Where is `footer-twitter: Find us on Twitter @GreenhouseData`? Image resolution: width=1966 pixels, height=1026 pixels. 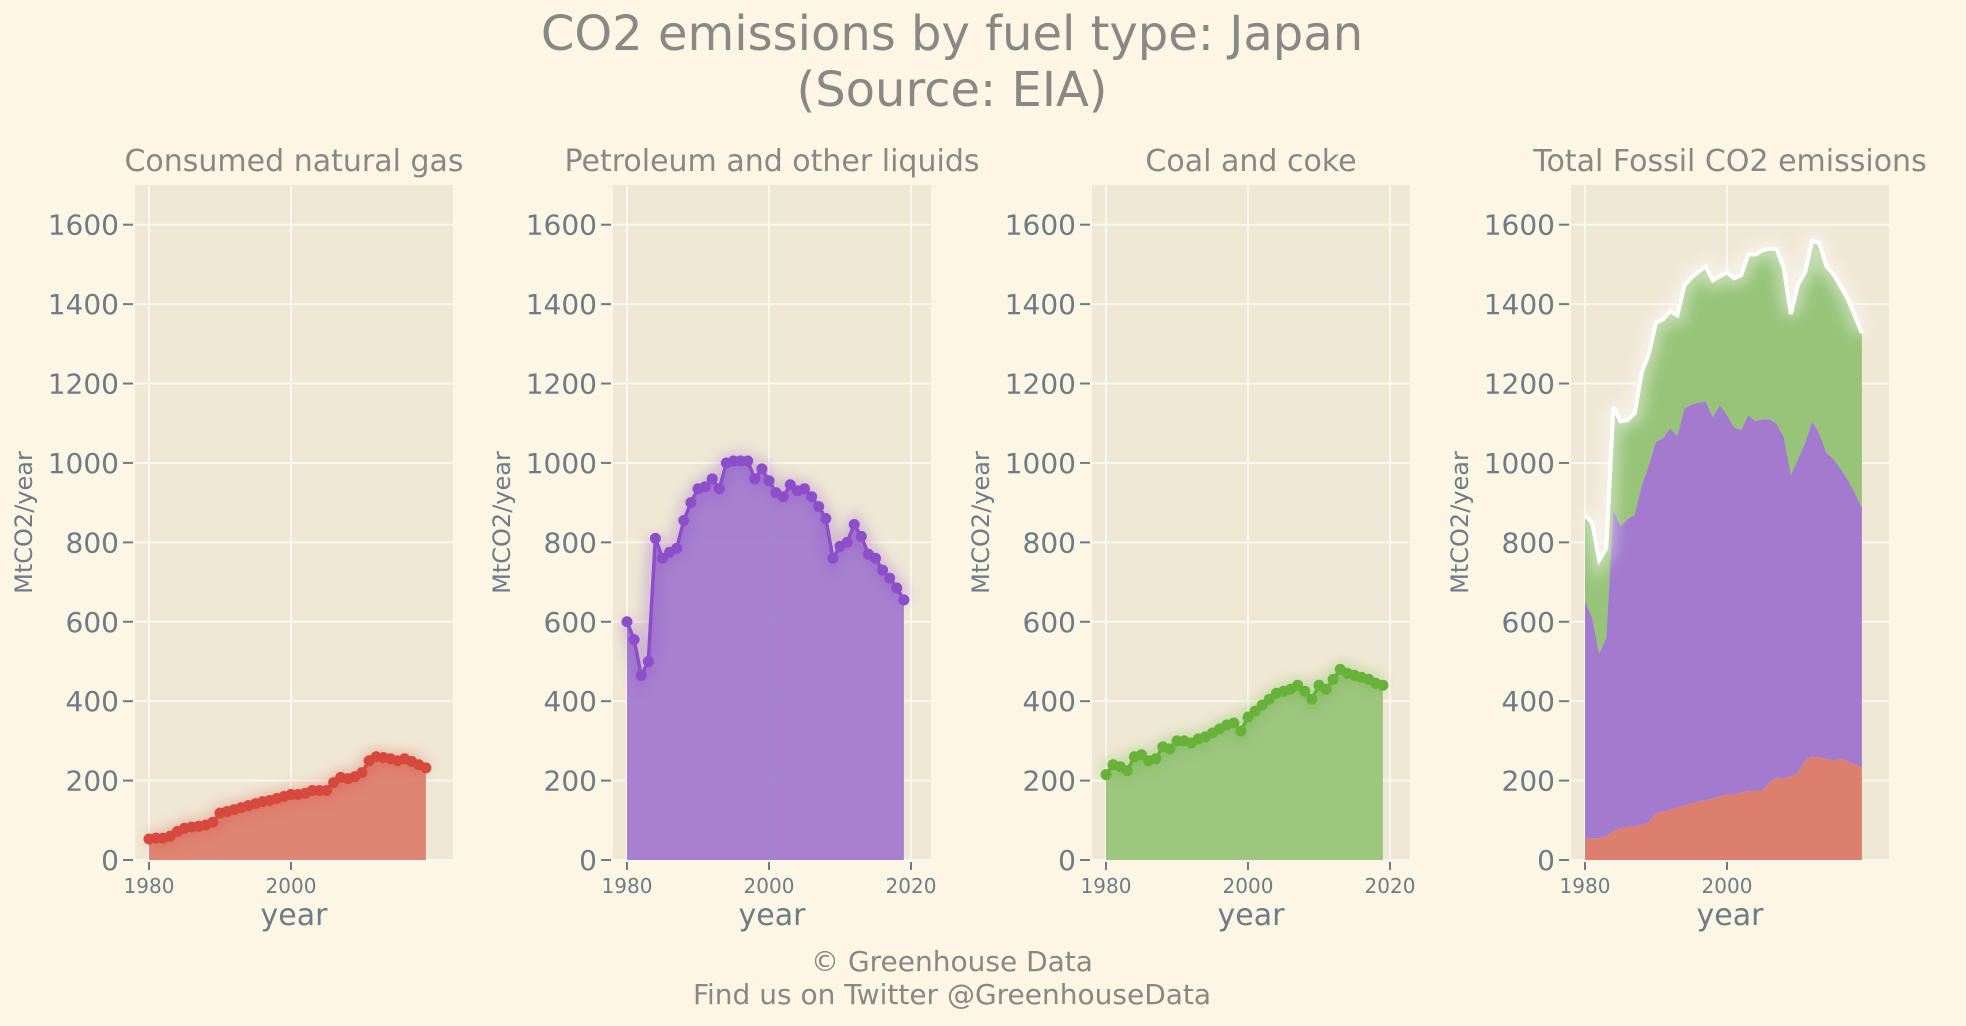
footer-twitter: Find us on Twitter @GreenhouseData is located at coordinates (952, 994).